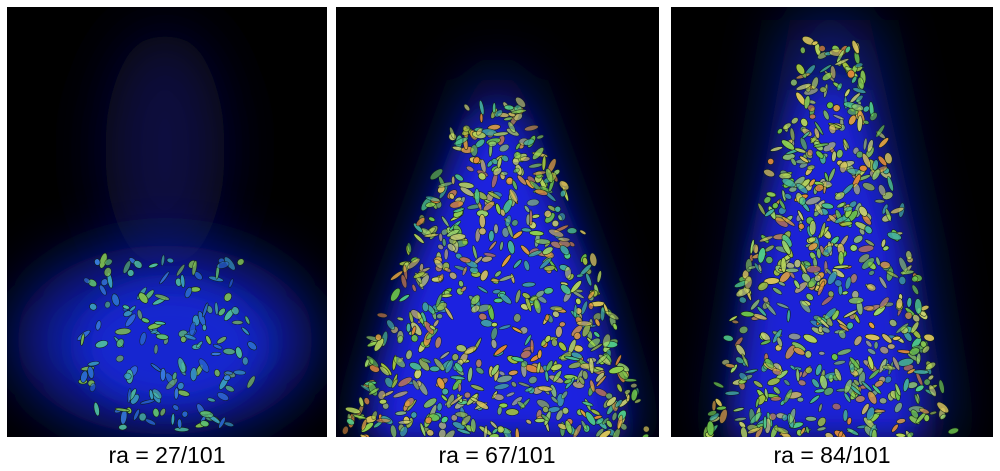  Describe the element at coordinates (831, 455) in the screenshot. I see `caption: ra = 84/101` at that location.